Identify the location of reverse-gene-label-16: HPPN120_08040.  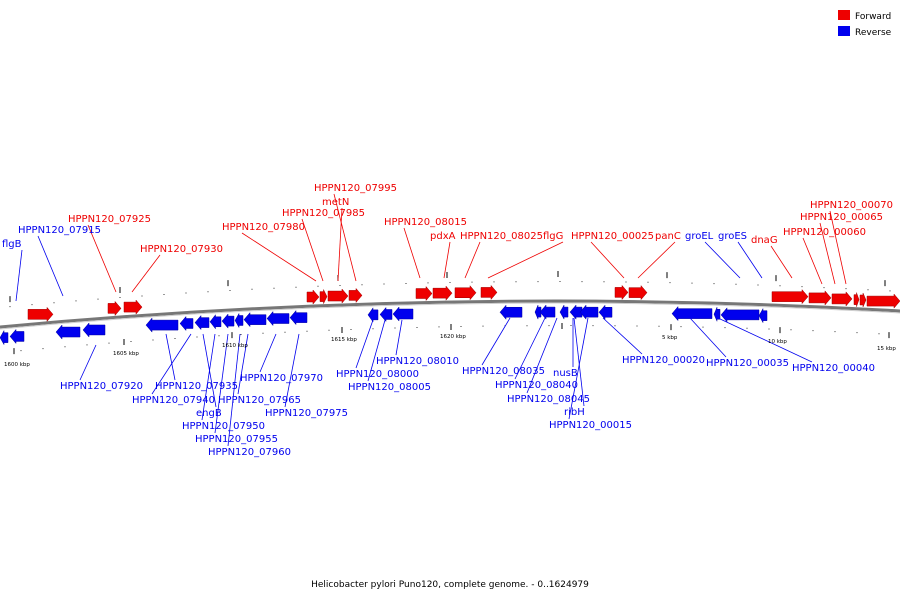
(536, 385).